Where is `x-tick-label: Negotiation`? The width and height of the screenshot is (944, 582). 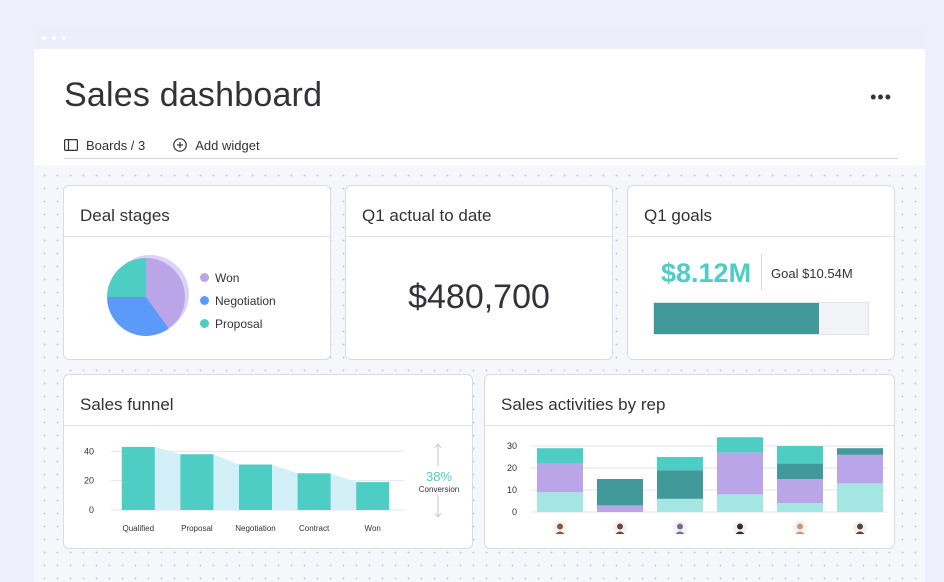
x-tick-label: Negotiation is located at coordinates (255, 528).